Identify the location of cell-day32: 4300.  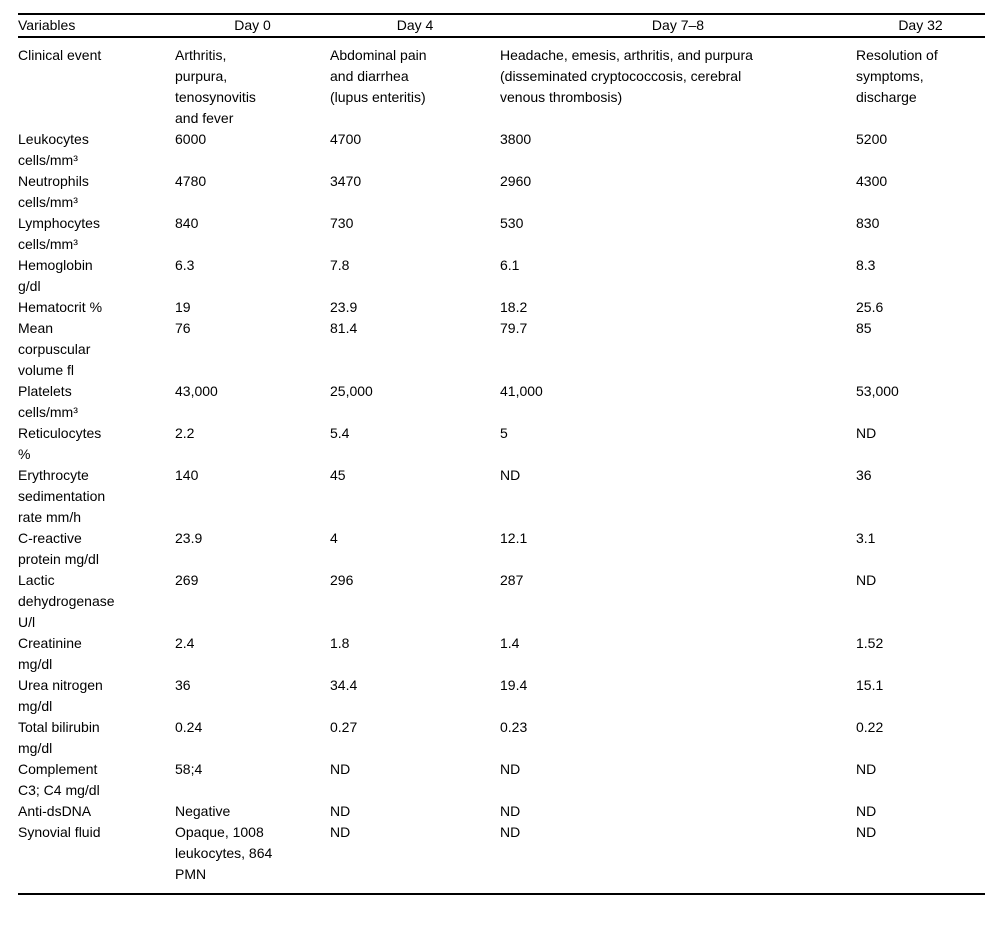
(872, 181).